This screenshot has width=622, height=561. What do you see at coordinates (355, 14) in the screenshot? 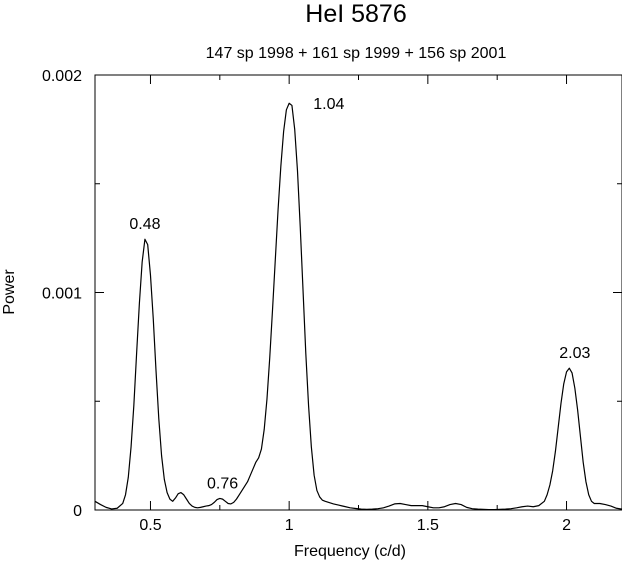
I see `chart-title: HeI 5876` at bounding box center [355, 14].